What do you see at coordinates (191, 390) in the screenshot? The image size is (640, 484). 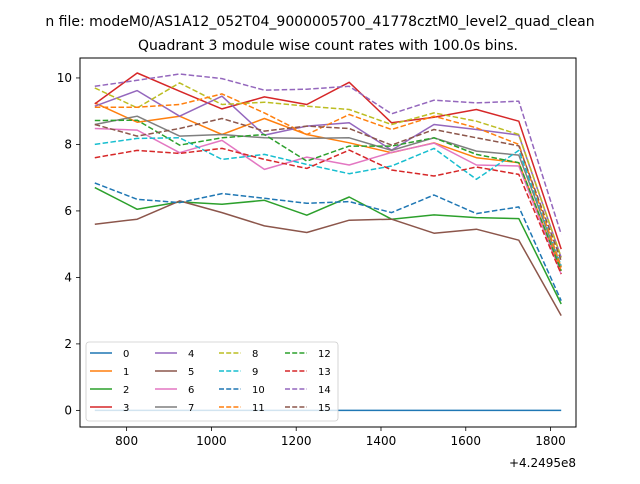 I see `legend-label-6: 6` at bounding box center [191, 390].